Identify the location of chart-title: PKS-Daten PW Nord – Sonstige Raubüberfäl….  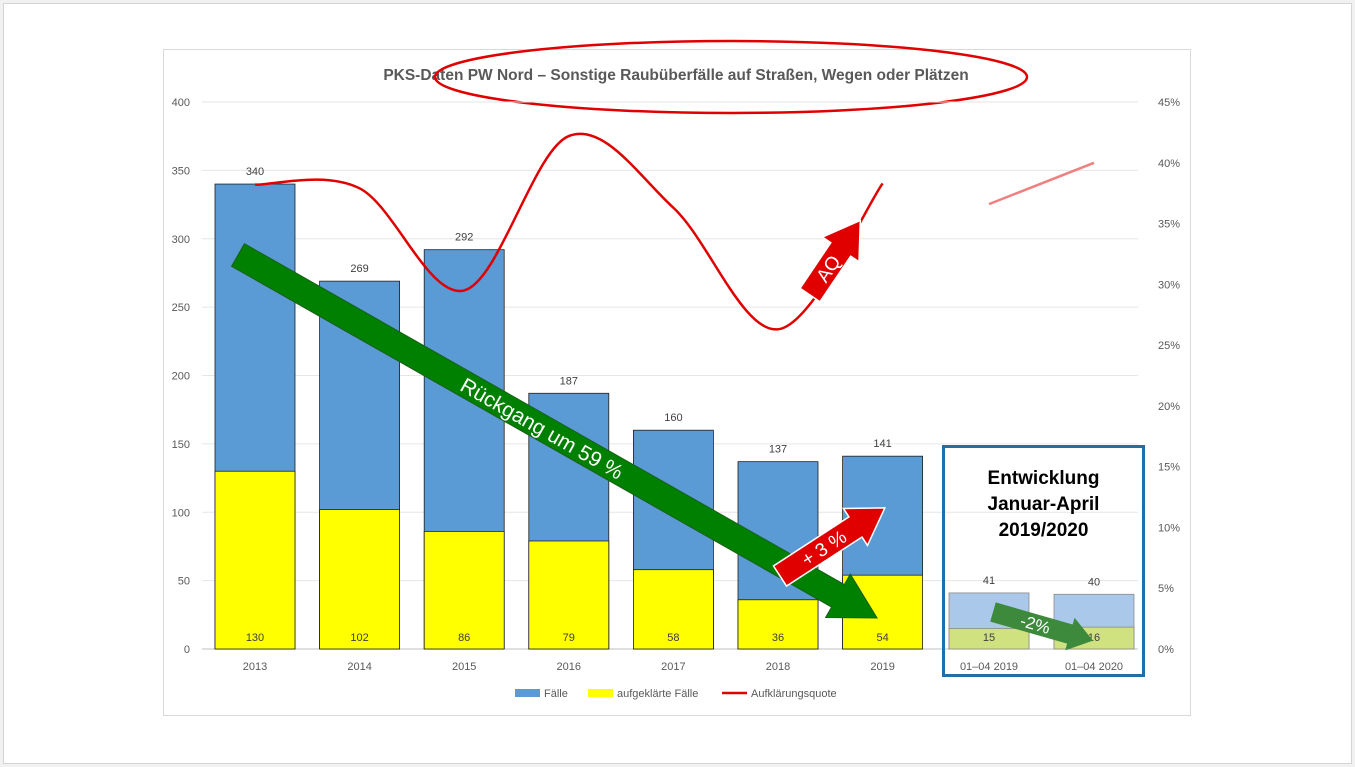
(675, 75).